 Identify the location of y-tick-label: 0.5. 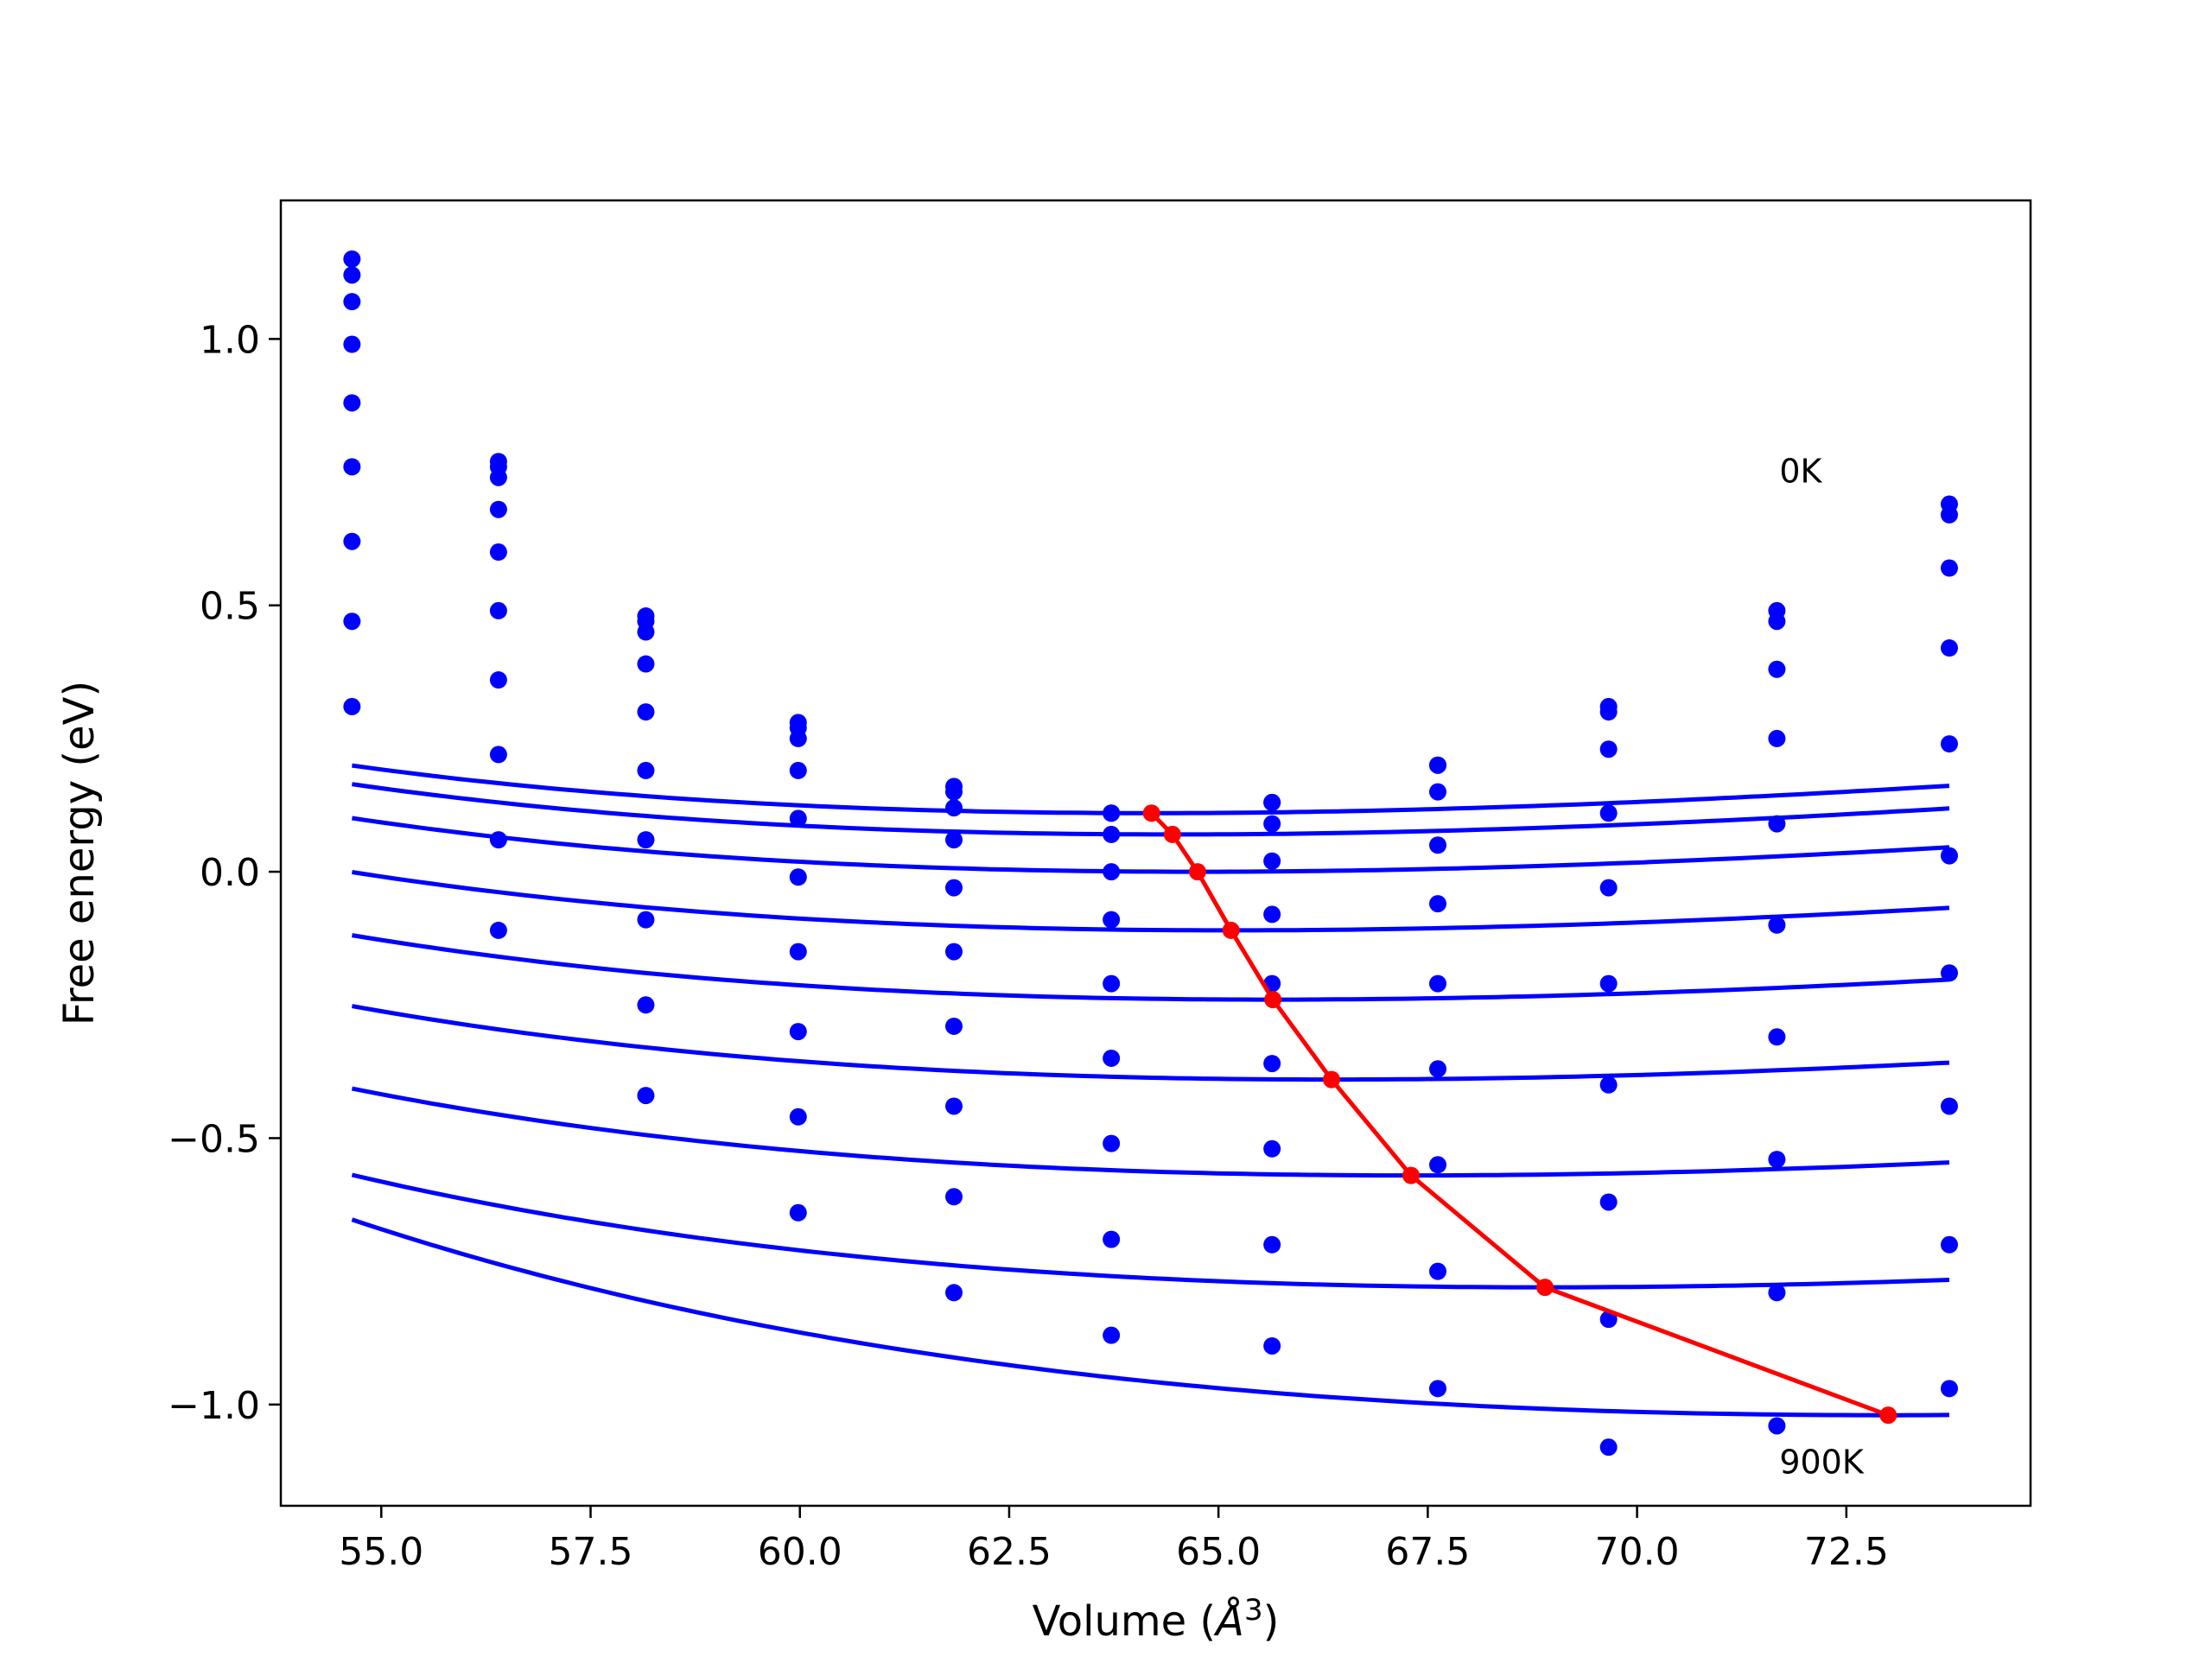
(230, 607).